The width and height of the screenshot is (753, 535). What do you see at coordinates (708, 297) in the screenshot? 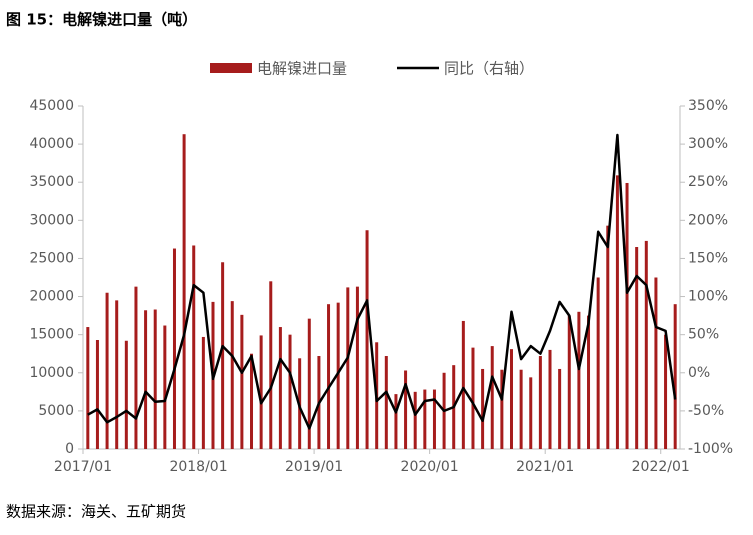
I see `y2-tick-label: 100%` at bounding box center [708, 297].